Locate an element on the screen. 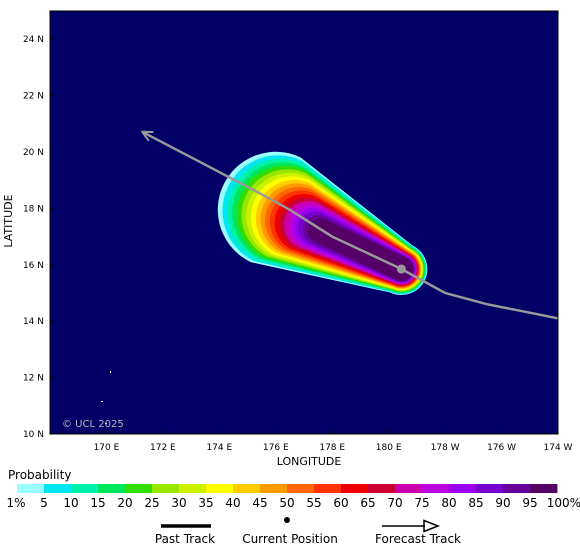 The width and height of the screenshot is (580, 554). lat-tick-label: 10 N is located at coordinates (33, 435).